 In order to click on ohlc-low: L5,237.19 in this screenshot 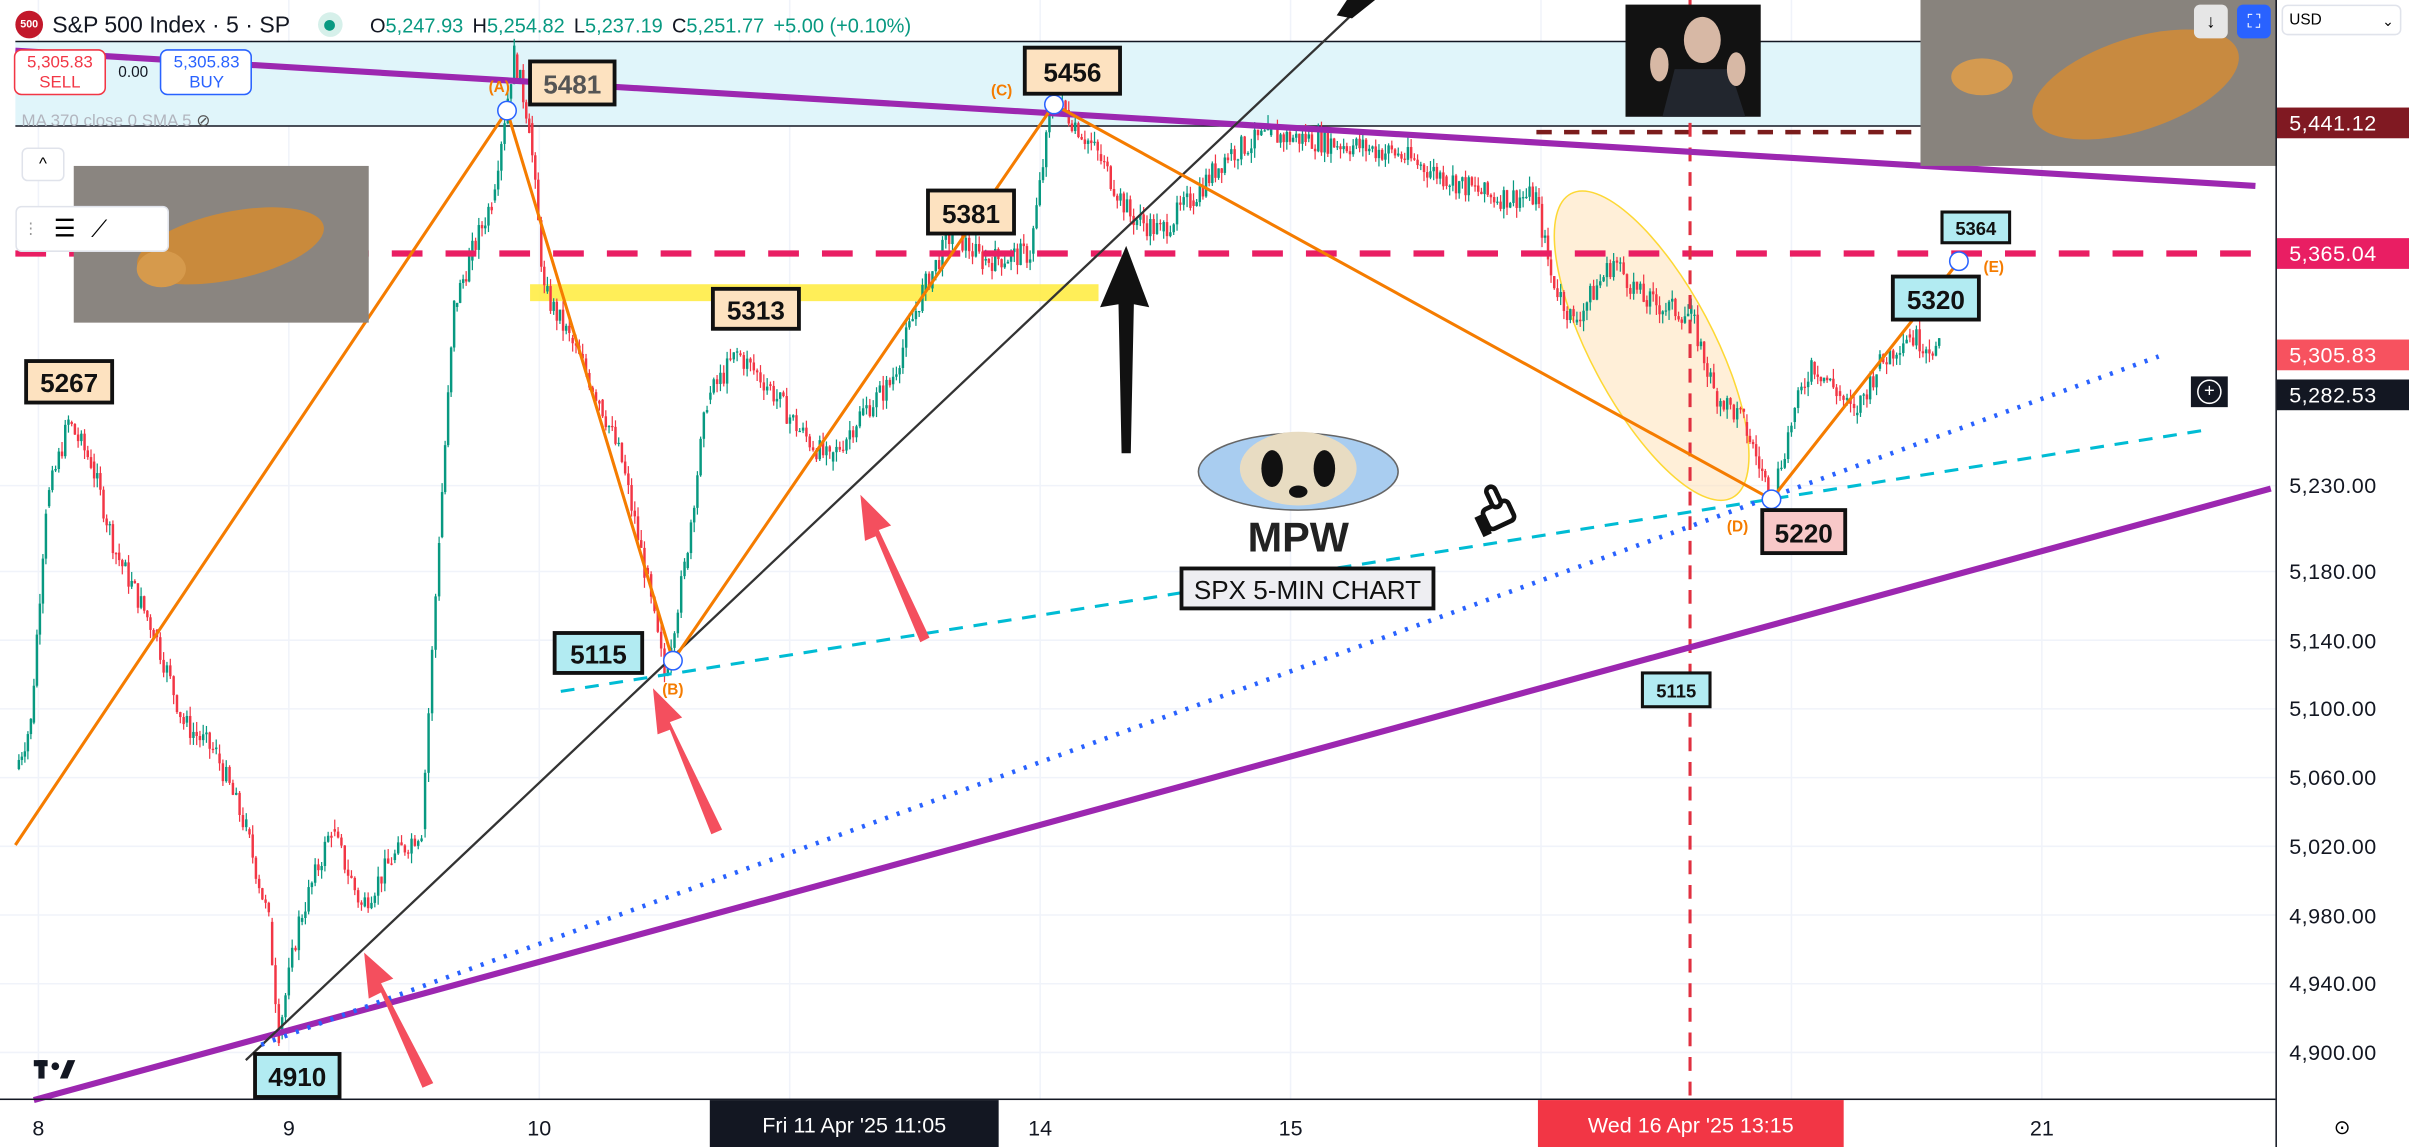, I will do `click(618, 25)`.